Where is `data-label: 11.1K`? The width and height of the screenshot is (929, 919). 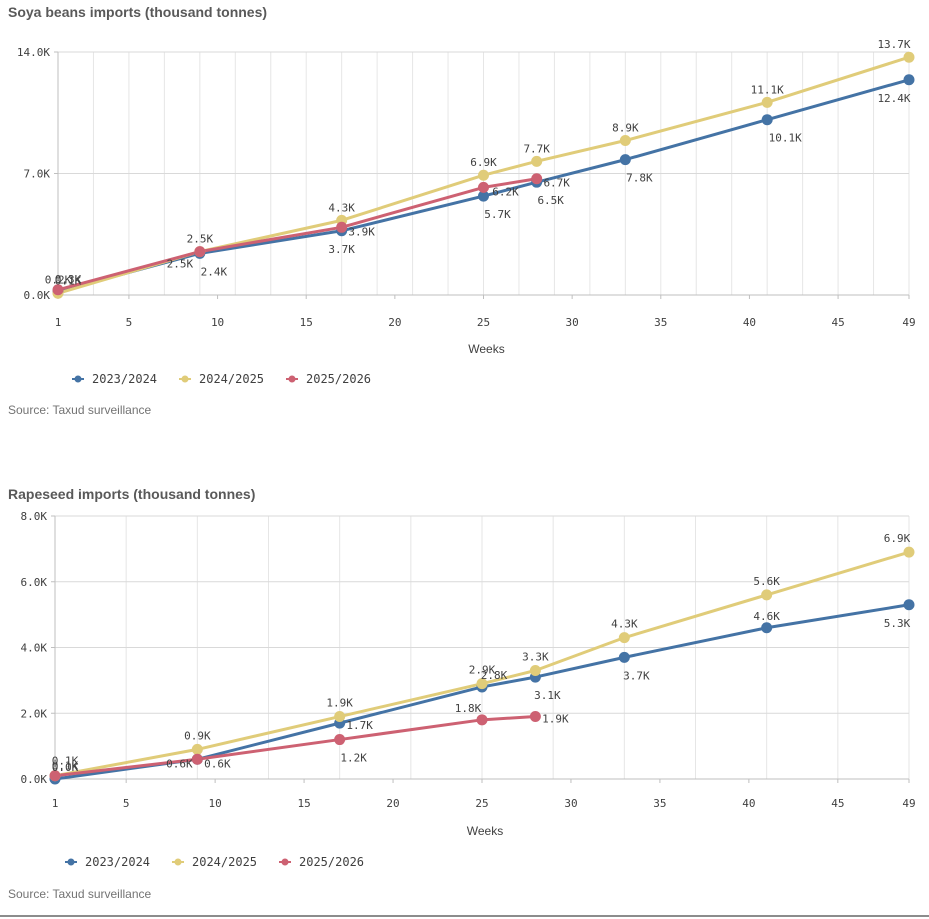
data-label: 11.1K is located at coordinates (767, 89).